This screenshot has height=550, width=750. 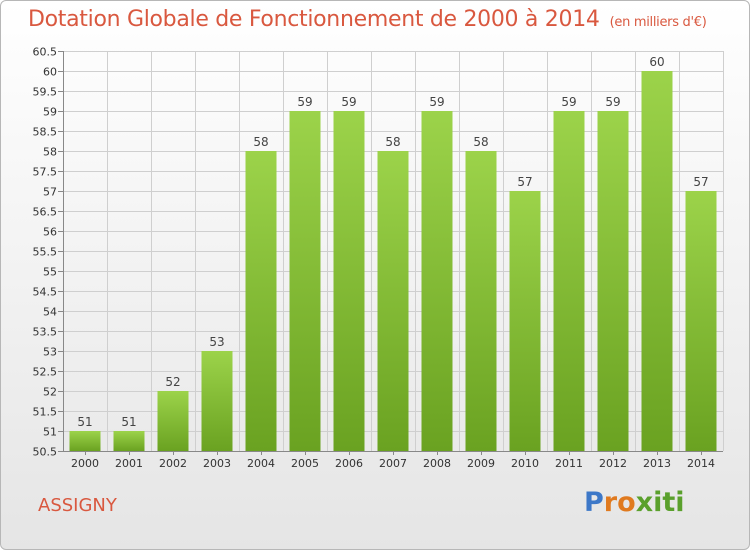 I want to click on logo-letter: r, so click(x=610, y=502).